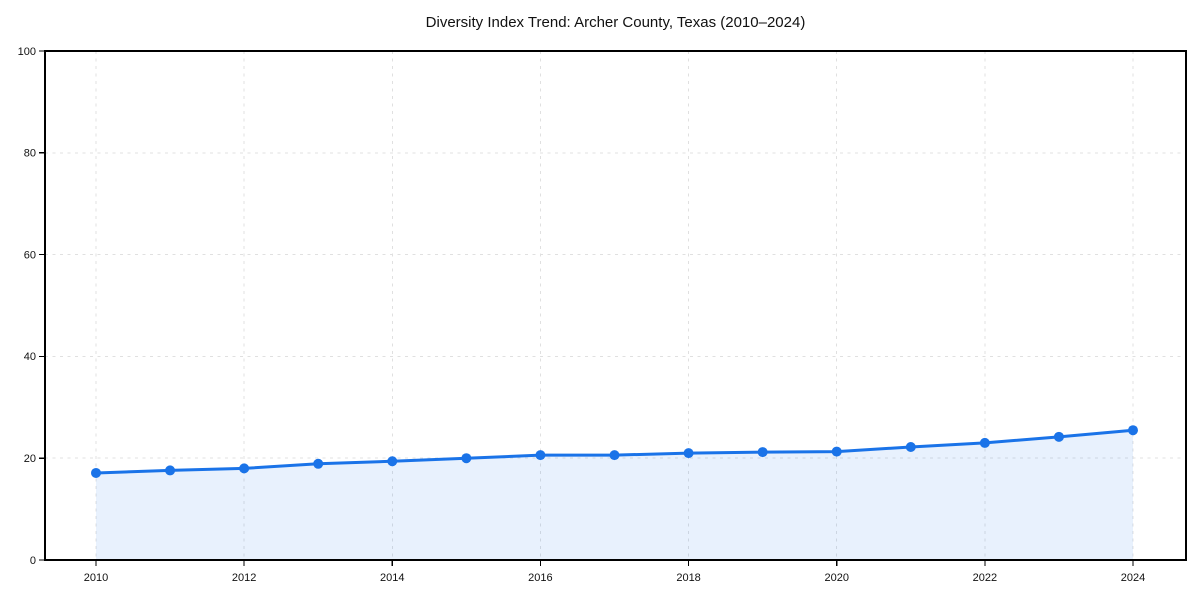 The width and height of the screenshot is (1200, 600). What do you see at coordinates (30, 255) in the screenshot?
I see `y-tick-label: 60` at bounding box center [30, 255].